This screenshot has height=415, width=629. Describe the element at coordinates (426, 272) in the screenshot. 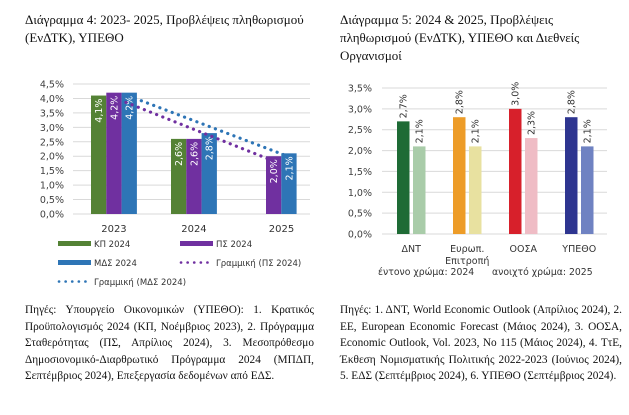

I see `legend-note-2024: έντονο χρώμα: 2024` at that location.